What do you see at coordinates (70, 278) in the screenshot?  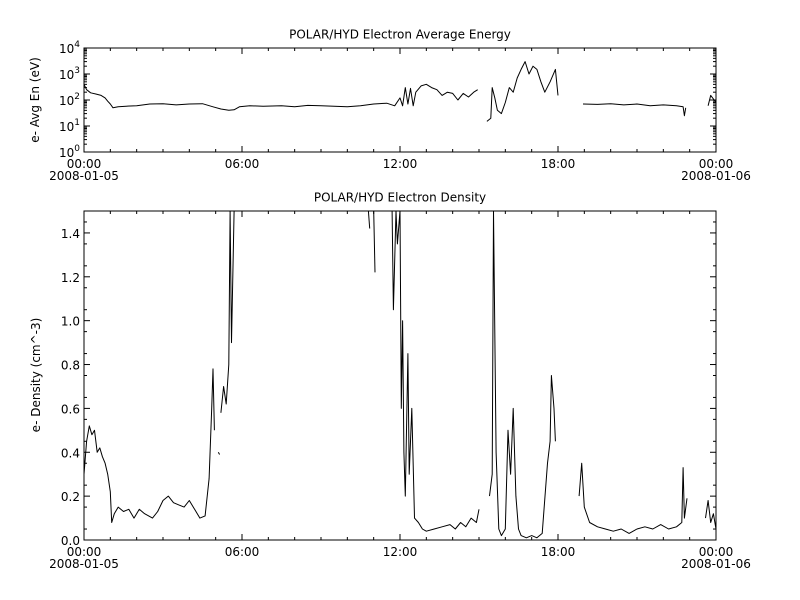 I see `density-y-tick-label: 1.2` at bounding box center [70, 278].